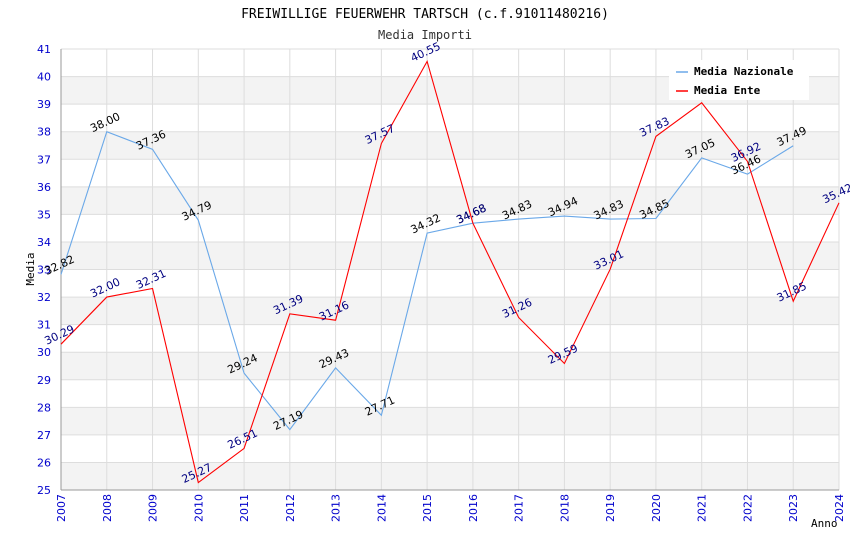  What do you see at coordinates (519, 508) in the screenshot?
I see `x-tick-label: 2017` at bounding box center [519, 508].